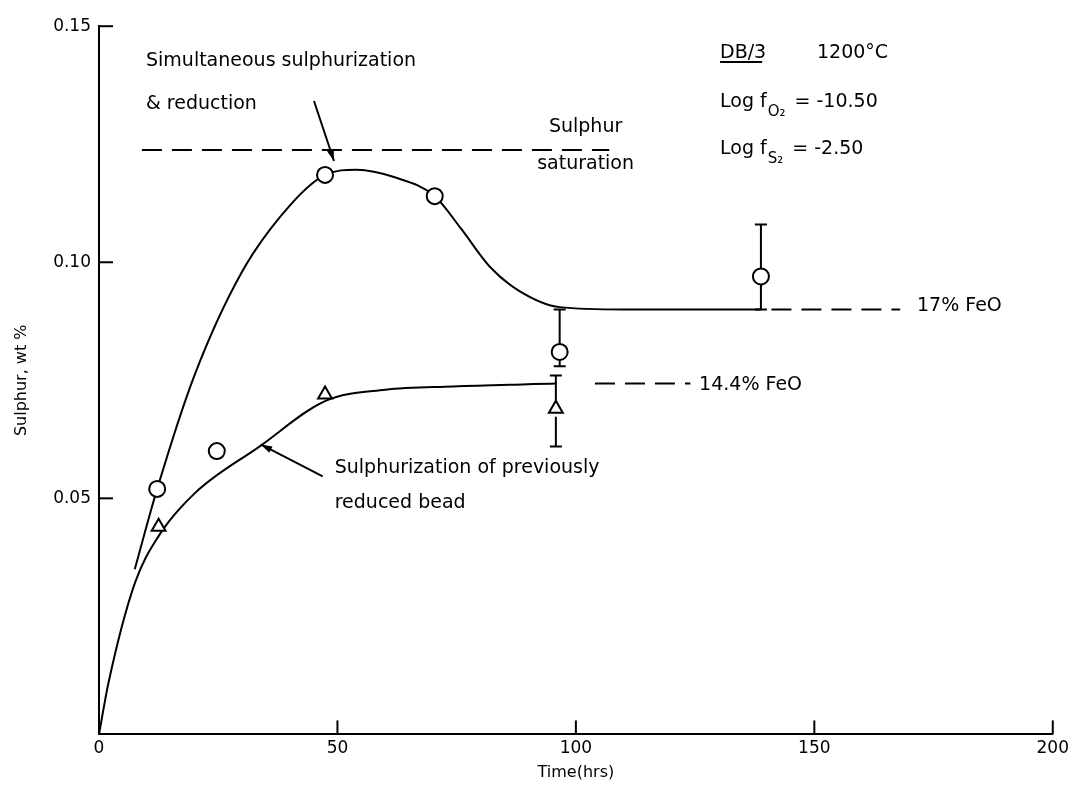 This screenshot has width=1081, height=790. What do you see at coordinates (201, 102) in the screenshot?
I see `annotation: & reduction` at bounding box center [201, 102].